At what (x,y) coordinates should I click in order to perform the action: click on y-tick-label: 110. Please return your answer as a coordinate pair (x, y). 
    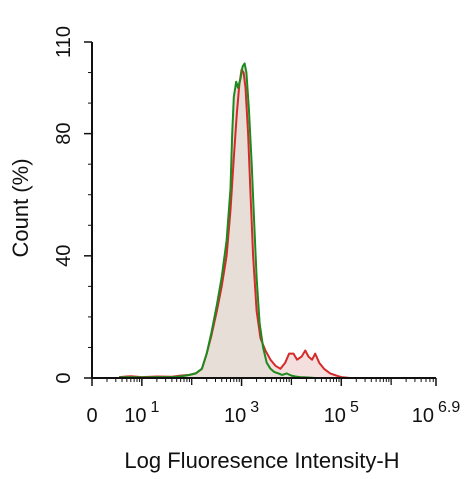
    Looking at the image, I should click on (64, 42).